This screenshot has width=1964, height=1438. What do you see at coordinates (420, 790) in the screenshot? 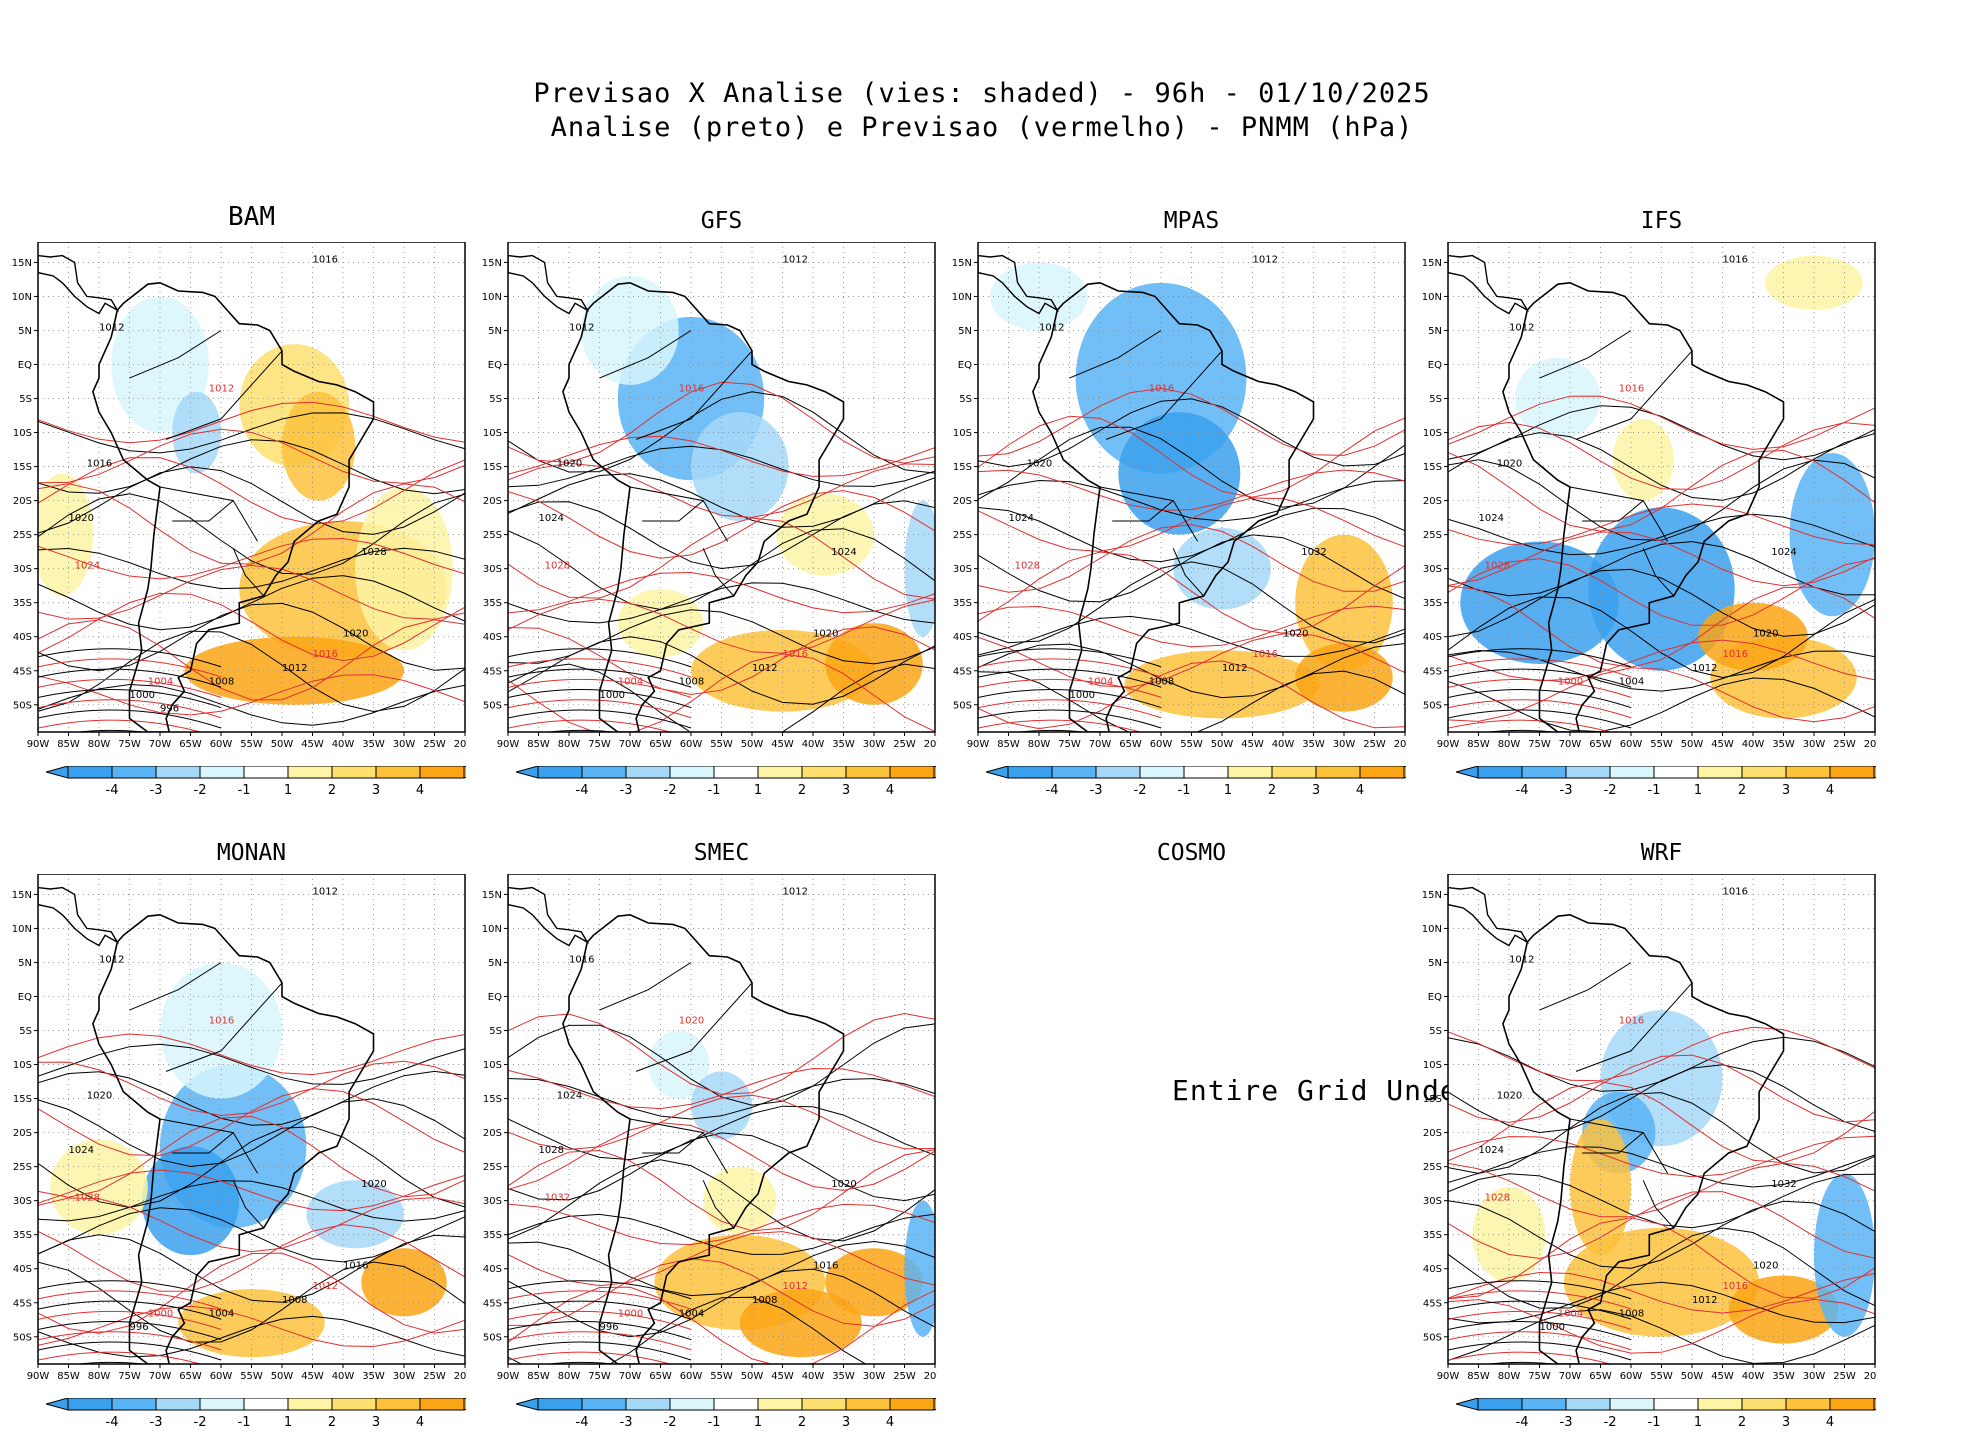
I see `colorbar-tick-label: 4` at bounding box center [420, 790].